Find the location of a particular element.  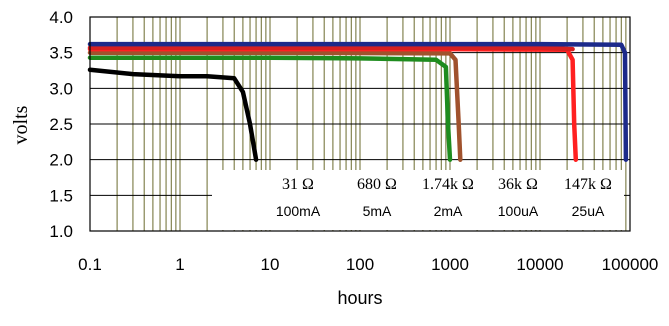

x-tick-label: 100 is located at coordinates (360, 264).